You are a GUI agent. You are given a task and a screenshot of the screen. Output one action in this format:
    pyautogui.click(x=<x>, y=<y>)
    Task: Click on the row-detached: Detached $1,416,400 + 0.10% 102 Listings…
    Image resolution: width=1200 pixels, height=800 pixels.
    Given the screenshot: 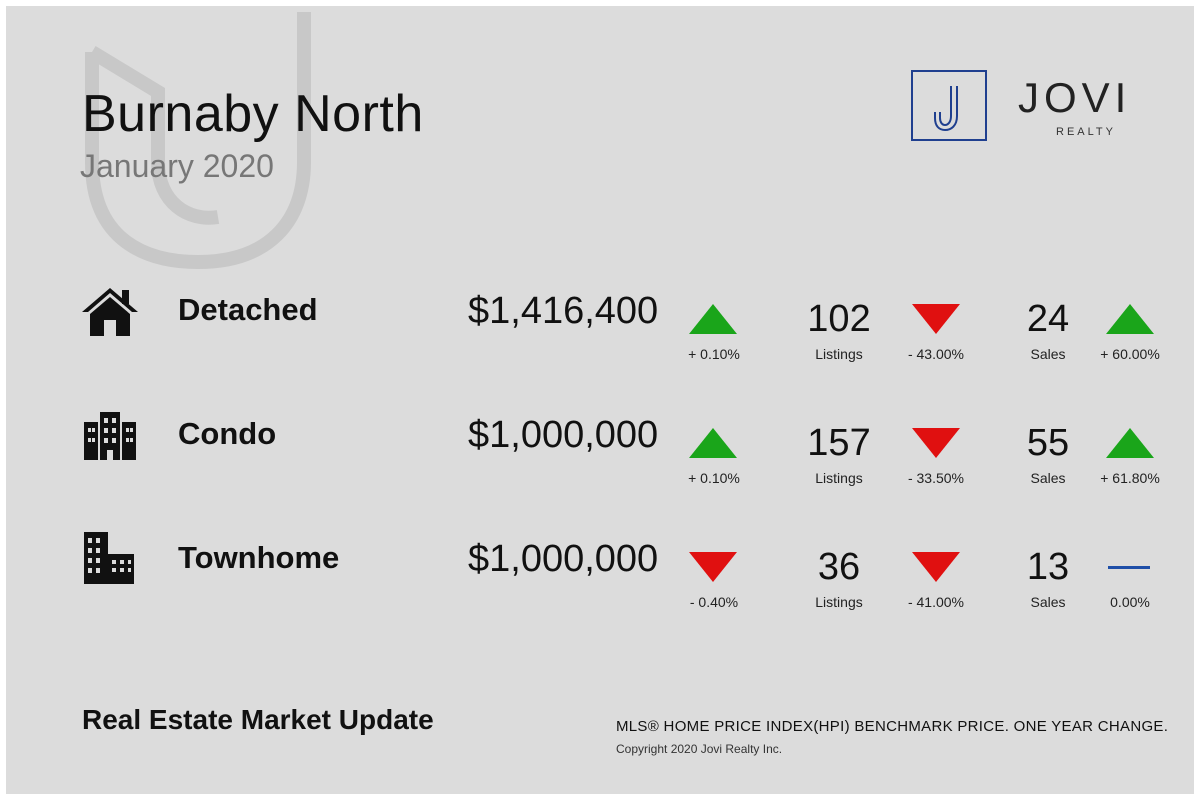 What is the action you would take?
    pyautogui.click(x=600, y=339)
    